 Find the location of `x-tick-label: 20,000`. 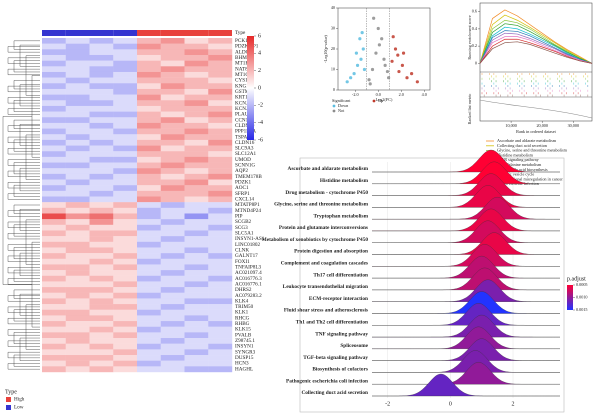

x-tick-label: 20,000 is located at coordinates (542, 126).